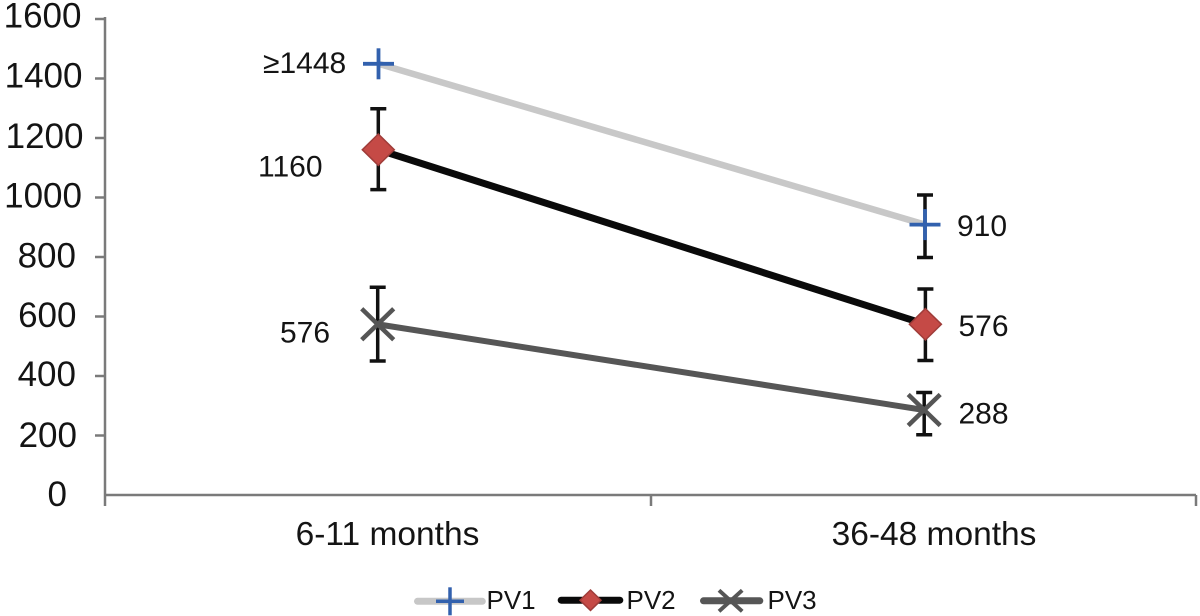 The image size is (1200, 616). Describe the element at coordinates (511, 600) in the screenshot. I see `svg-text: PV1` at that location.